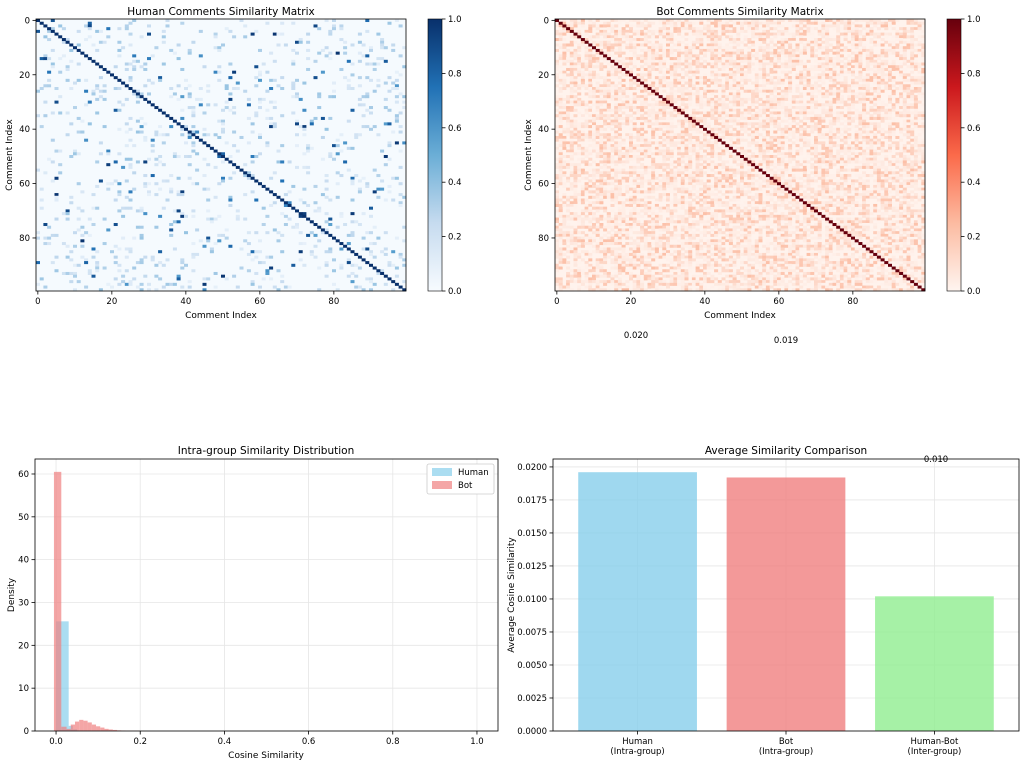 This screenshot has height=766, width=1024. What do you see at coordinates (739, 12) in the screenshot?
I see `bot-heatmap-title: Bot Comments Similarity Matrix` at bounding box center [739, 12].